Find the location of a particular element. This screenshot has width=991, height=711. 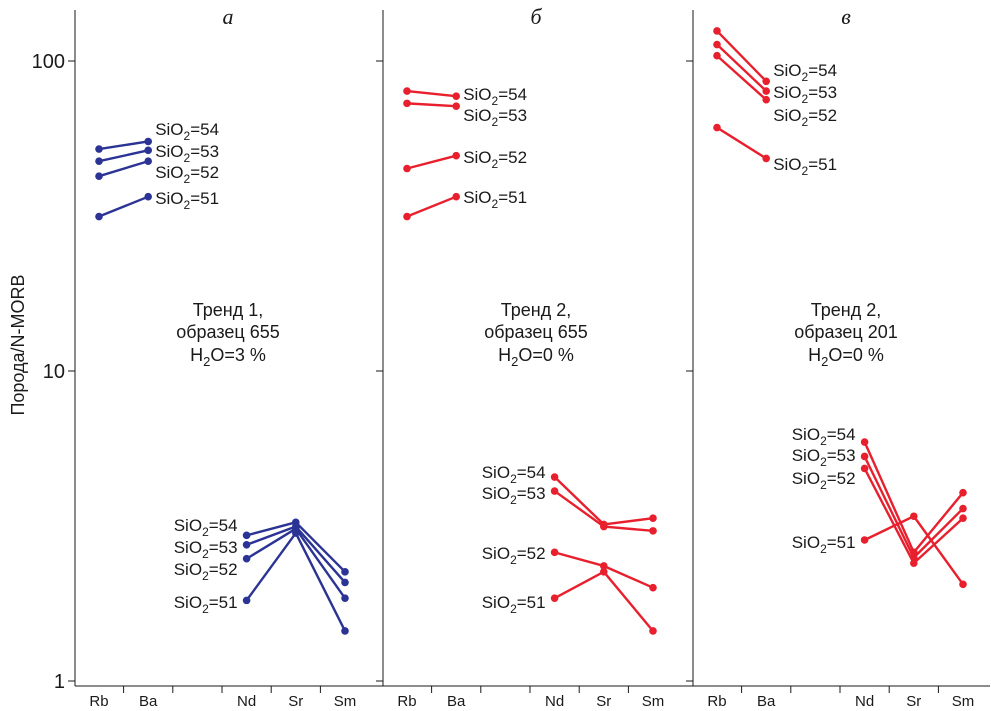

panel-letter: в is located at coordinates (846, 16).